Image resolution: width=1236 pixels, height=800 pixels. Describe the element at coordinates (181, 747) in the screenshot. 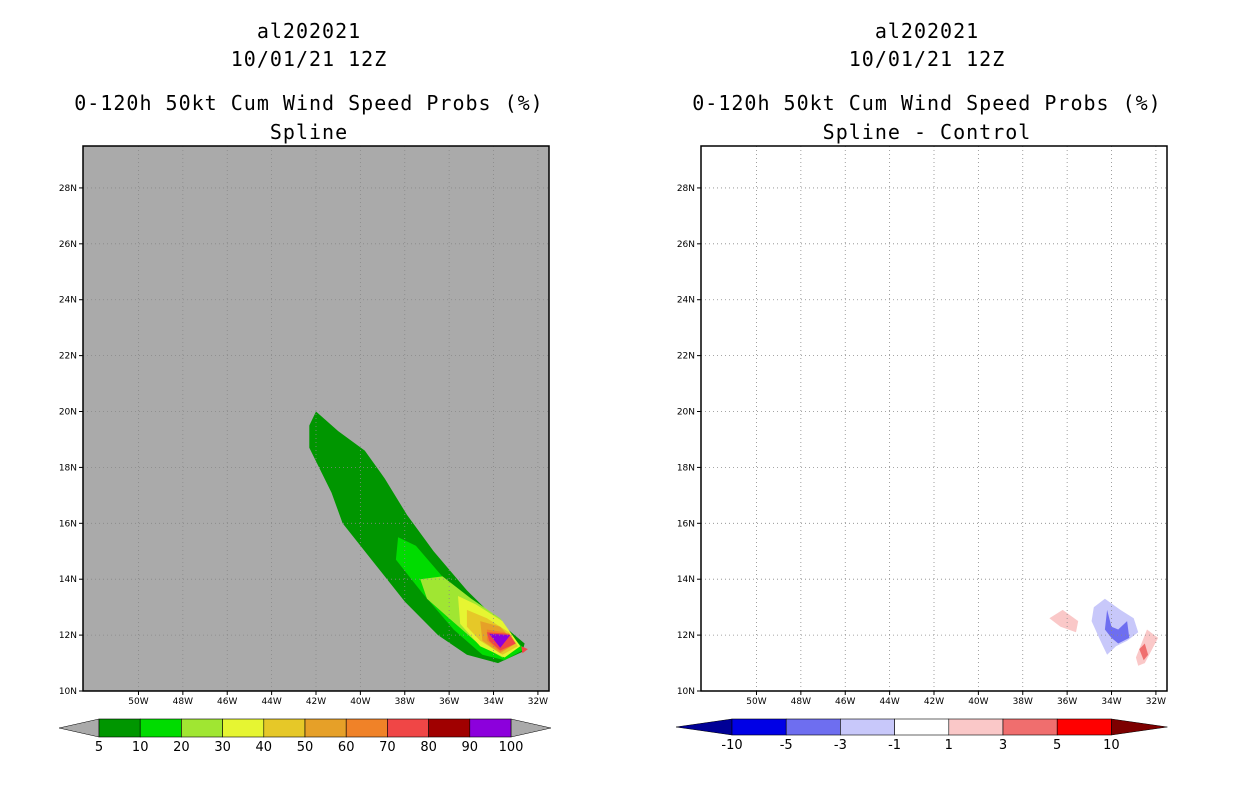

I see `colorbar-label: 20` at that location.